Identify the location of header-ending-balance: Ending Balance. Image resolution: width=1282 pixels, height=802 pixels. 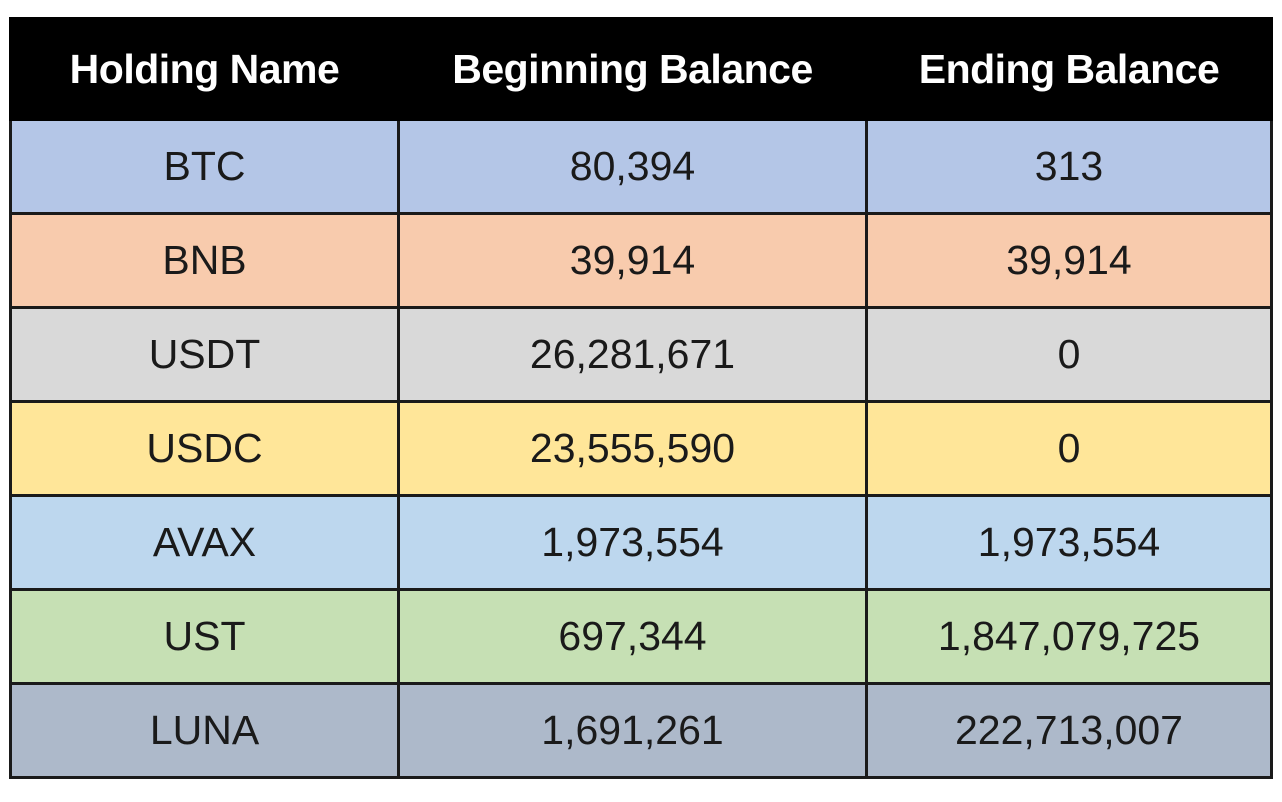
(1069, 69).